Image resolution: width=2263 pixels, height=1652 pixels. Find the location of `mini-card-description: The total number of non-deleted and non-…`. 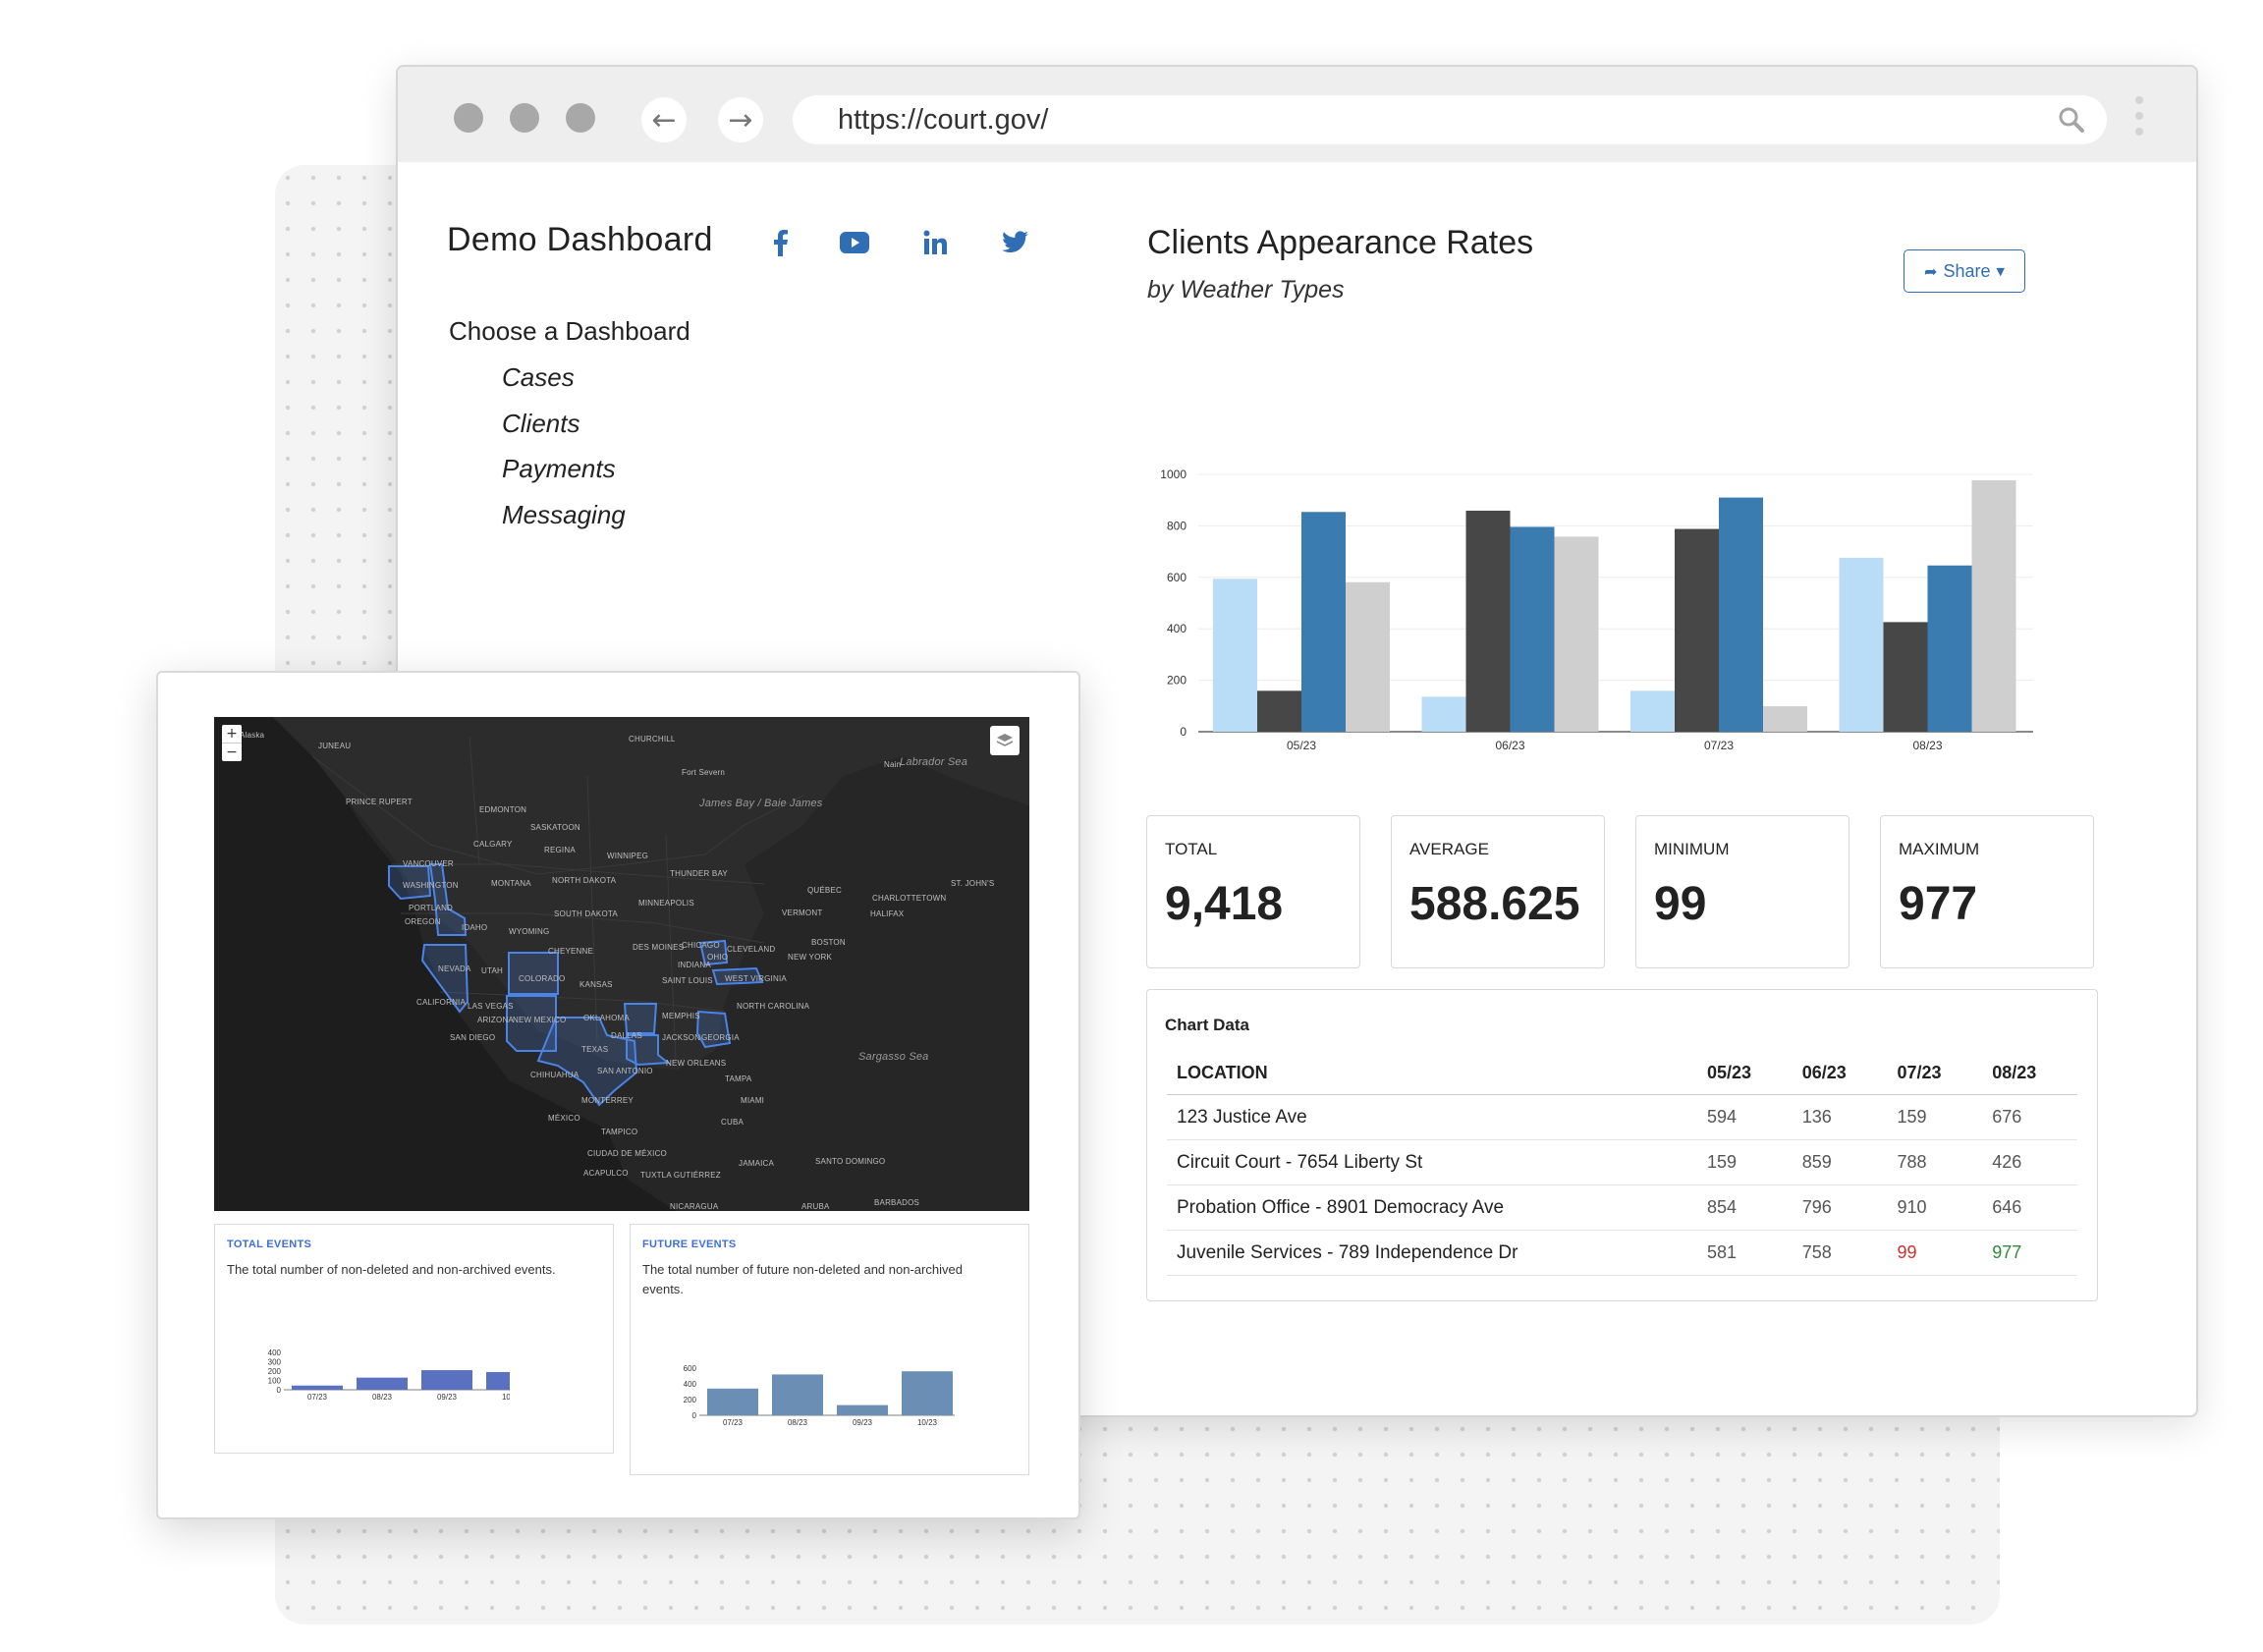

mini-card-description: The total number of non-deleted and non-… is located at coordinates (391, 1270).